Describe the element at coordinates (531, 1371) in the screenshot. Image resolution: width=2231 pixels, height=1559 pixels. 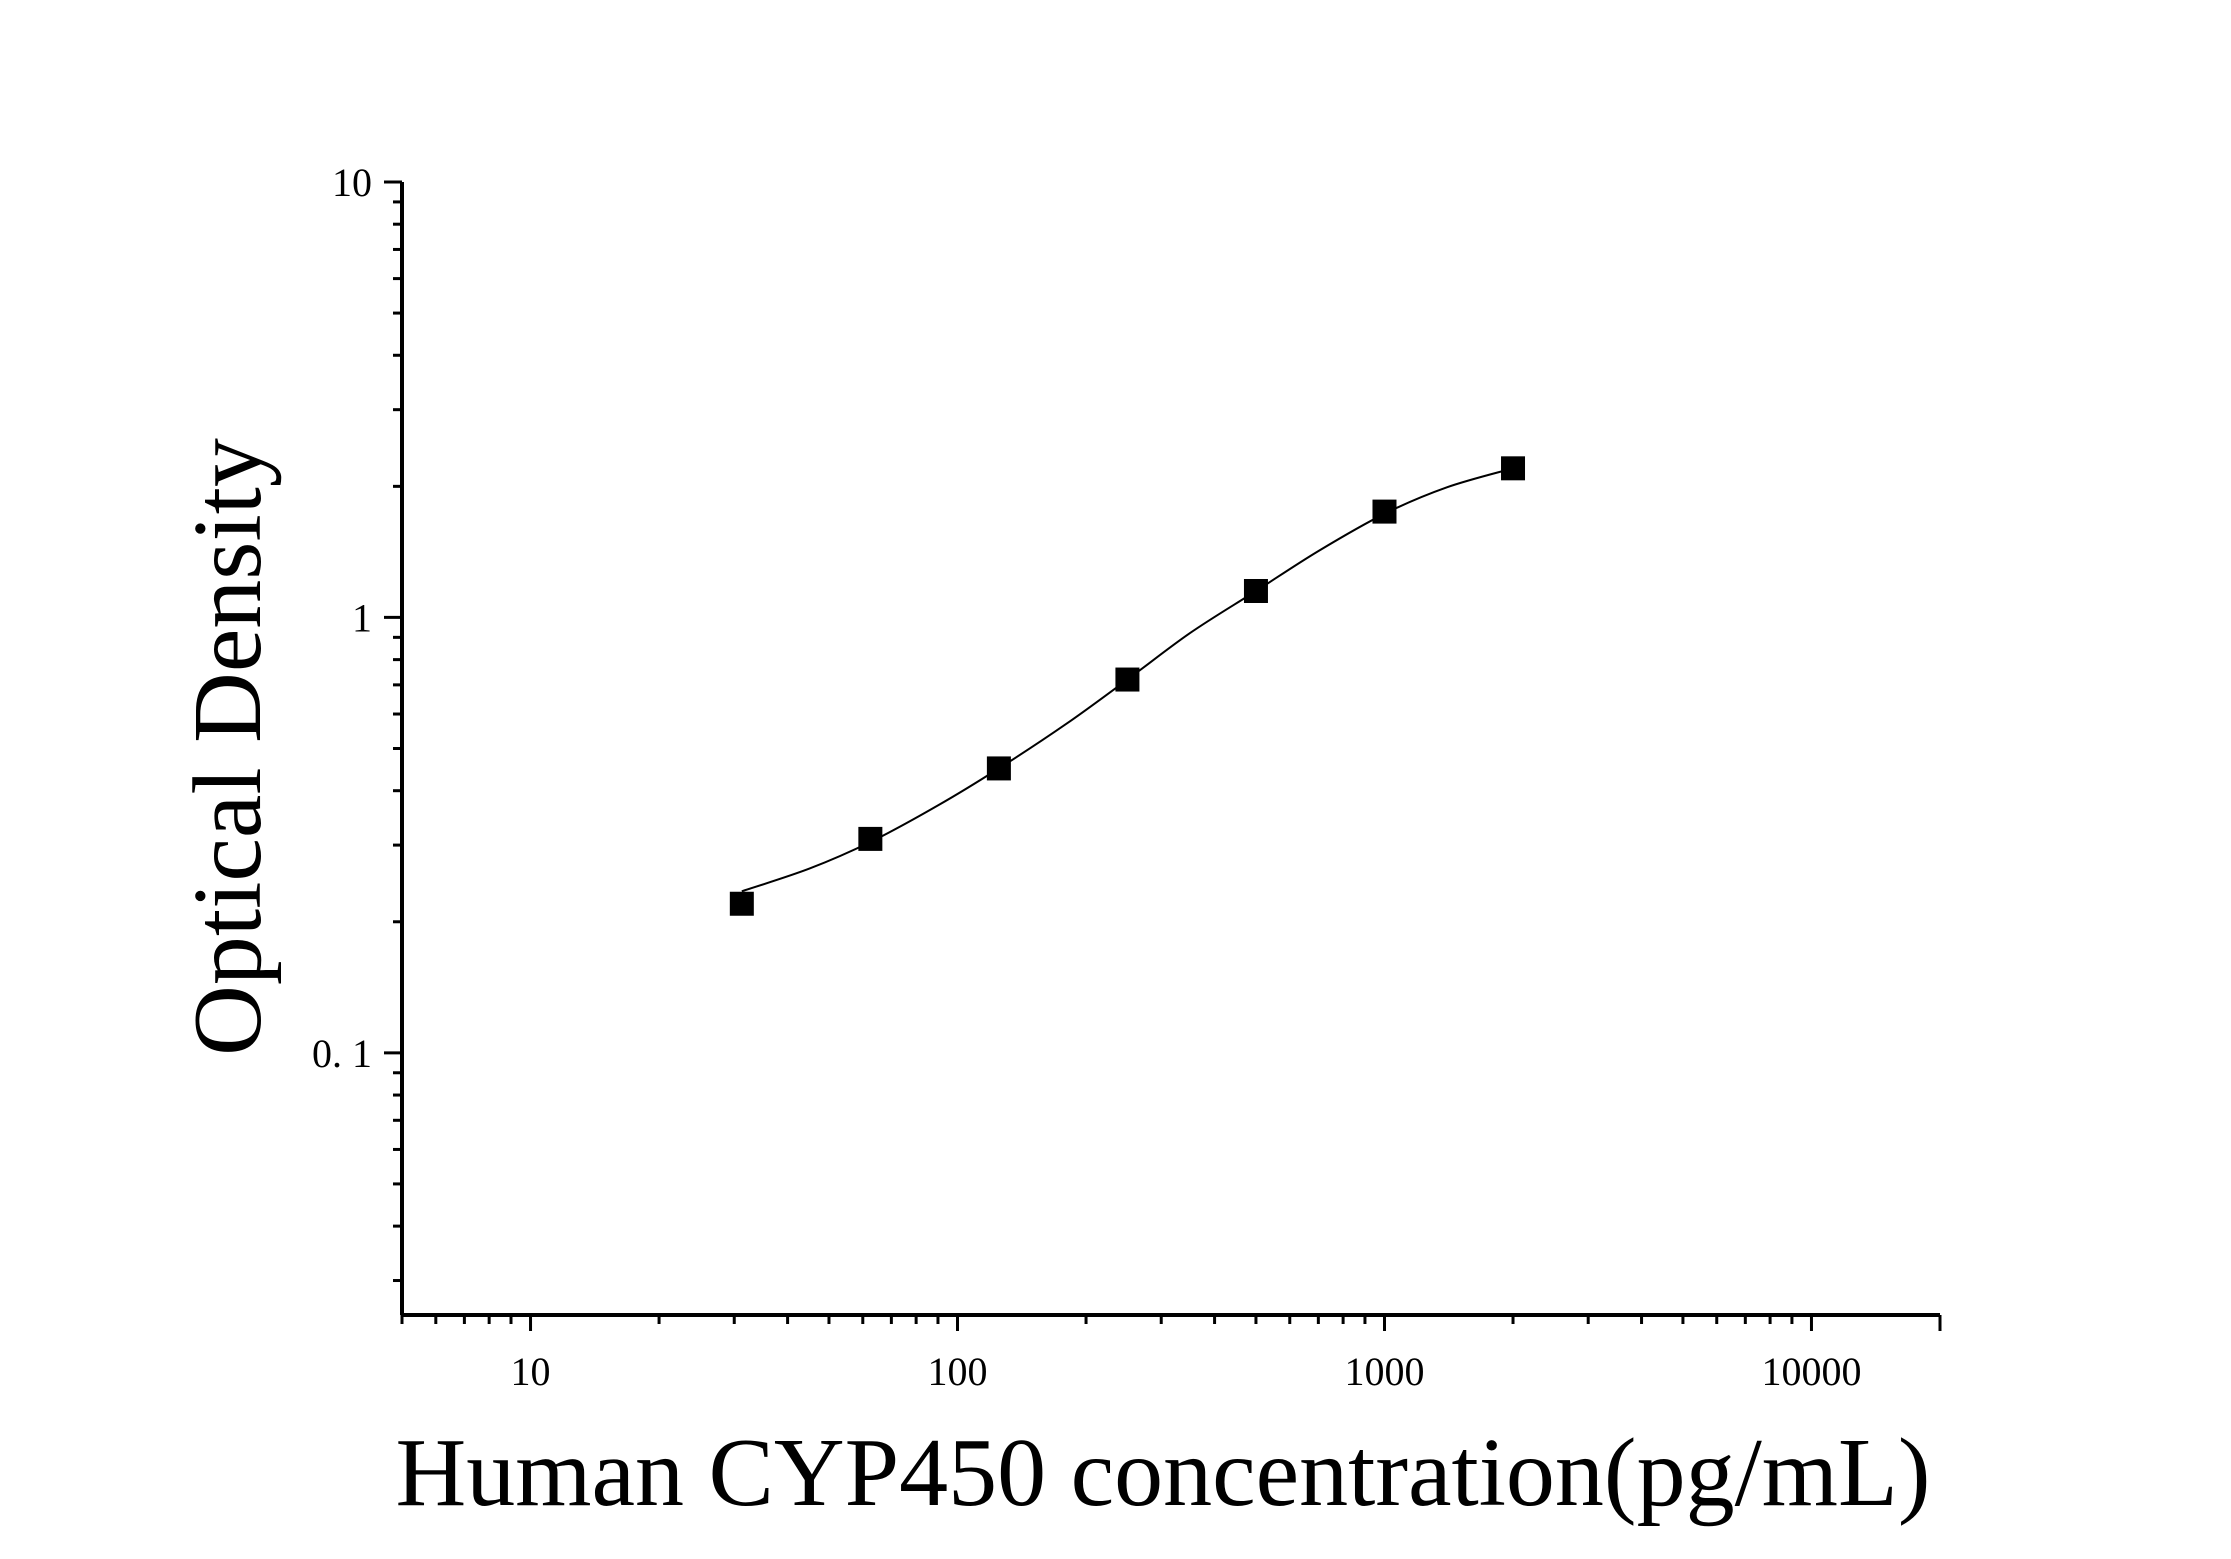
I see `x-tick-label: 10` at that location.